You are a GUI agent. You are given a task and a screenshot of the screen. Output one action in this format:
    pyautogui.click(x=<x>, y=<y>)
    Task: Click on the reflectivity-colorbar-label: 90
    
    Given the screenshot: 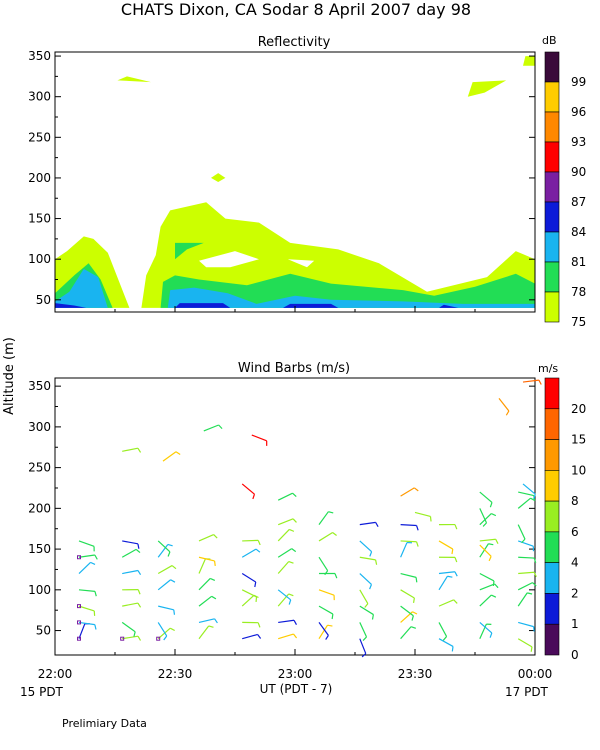 What is the action you would take?
    pyautogui.click(x=578, y=172)
    